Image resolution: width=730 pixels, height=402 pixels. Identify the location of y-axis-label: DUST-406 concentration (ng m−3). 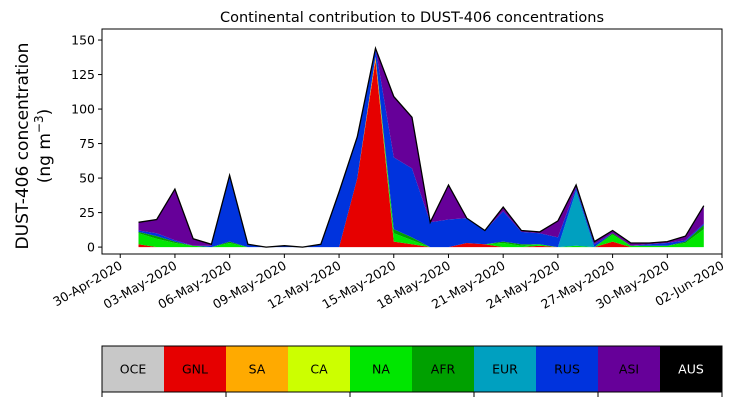
(34, 146).